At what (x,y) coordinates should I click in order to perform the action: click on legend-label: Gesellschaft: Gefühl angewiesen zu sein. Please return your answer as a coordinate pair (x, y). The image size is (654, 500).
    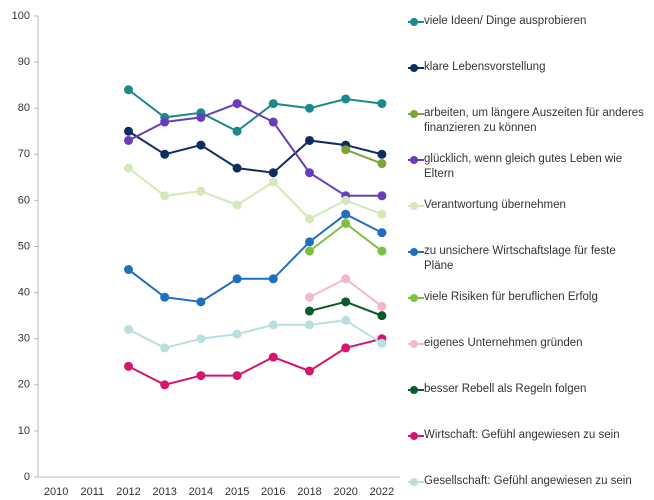
    Looking at the image, I should click on (528, 481).